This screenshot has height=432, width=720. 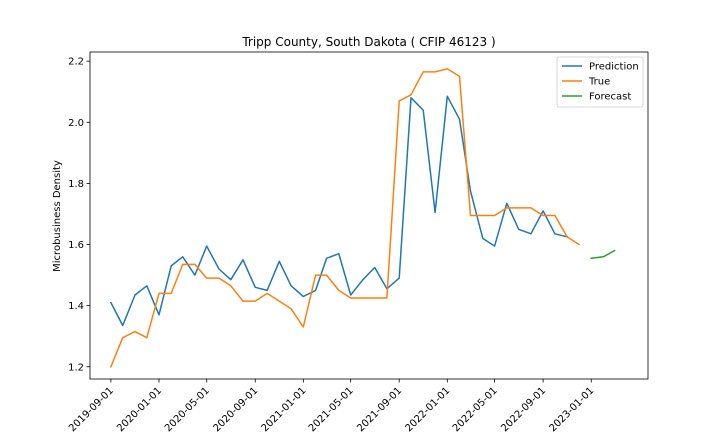 I want to click on y-tick-label: 1.2, so click(x=76, y=367).